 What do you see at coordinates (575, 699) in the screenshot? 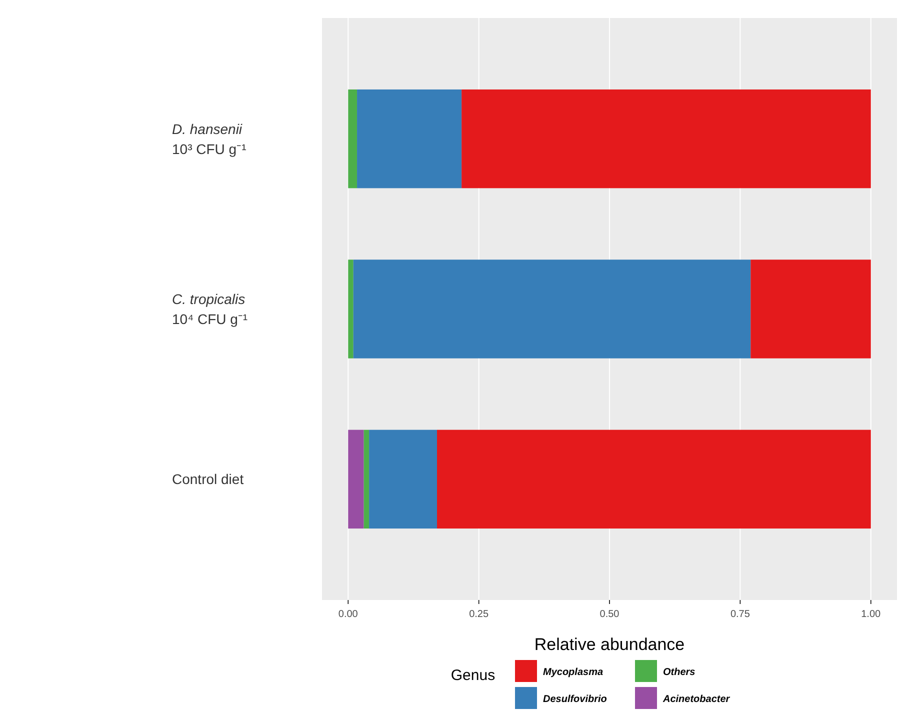
I see `legend-label: Desulfovibrio` at bounding box center [575, 699].